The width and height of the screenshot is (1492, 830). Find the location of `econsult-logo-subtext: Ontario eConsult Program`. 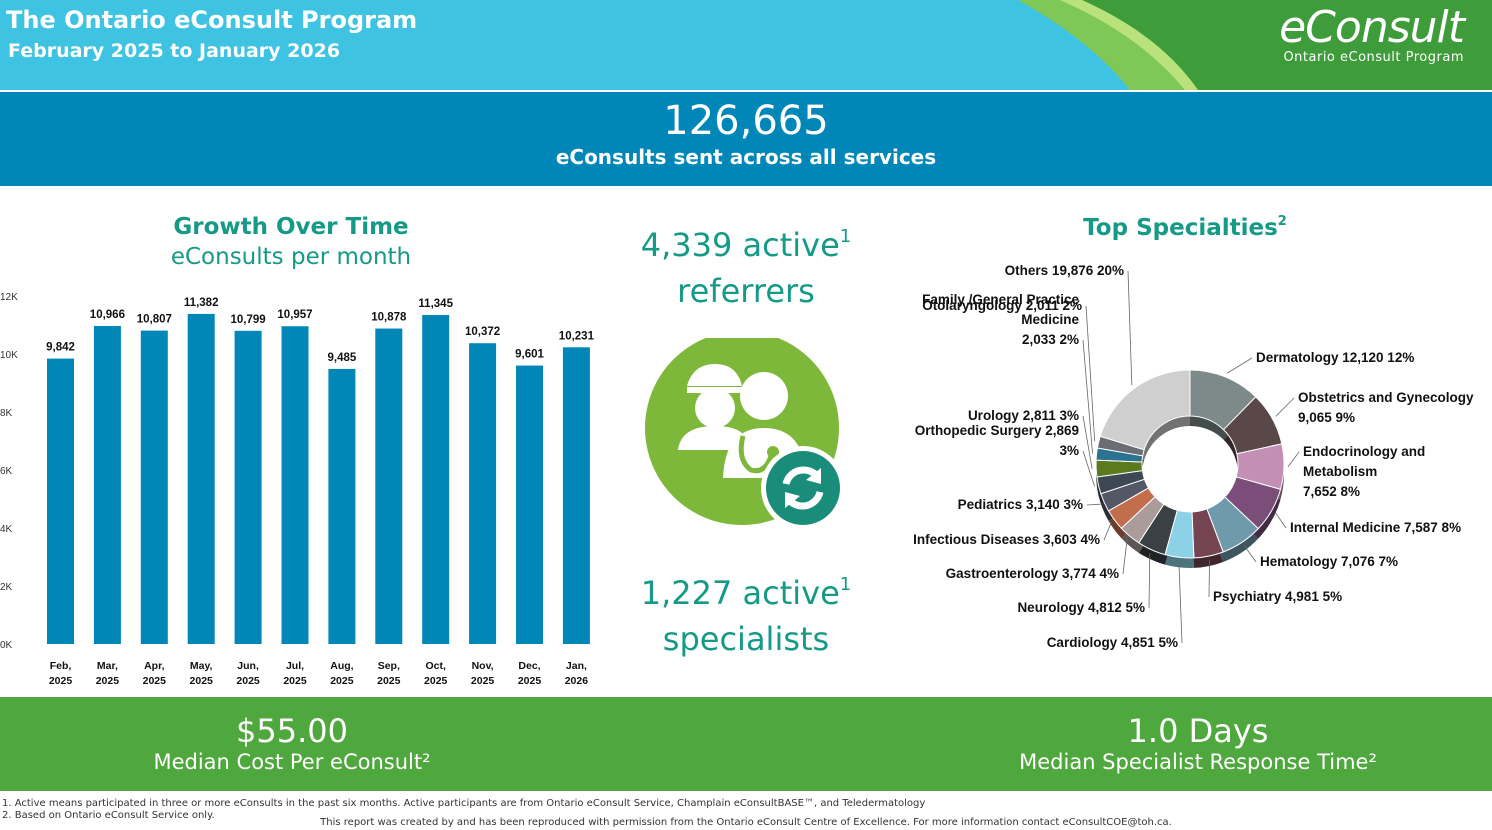

econsult-logo-subtext: Ontario eConsult Program is located at coordinates (1373, 57).